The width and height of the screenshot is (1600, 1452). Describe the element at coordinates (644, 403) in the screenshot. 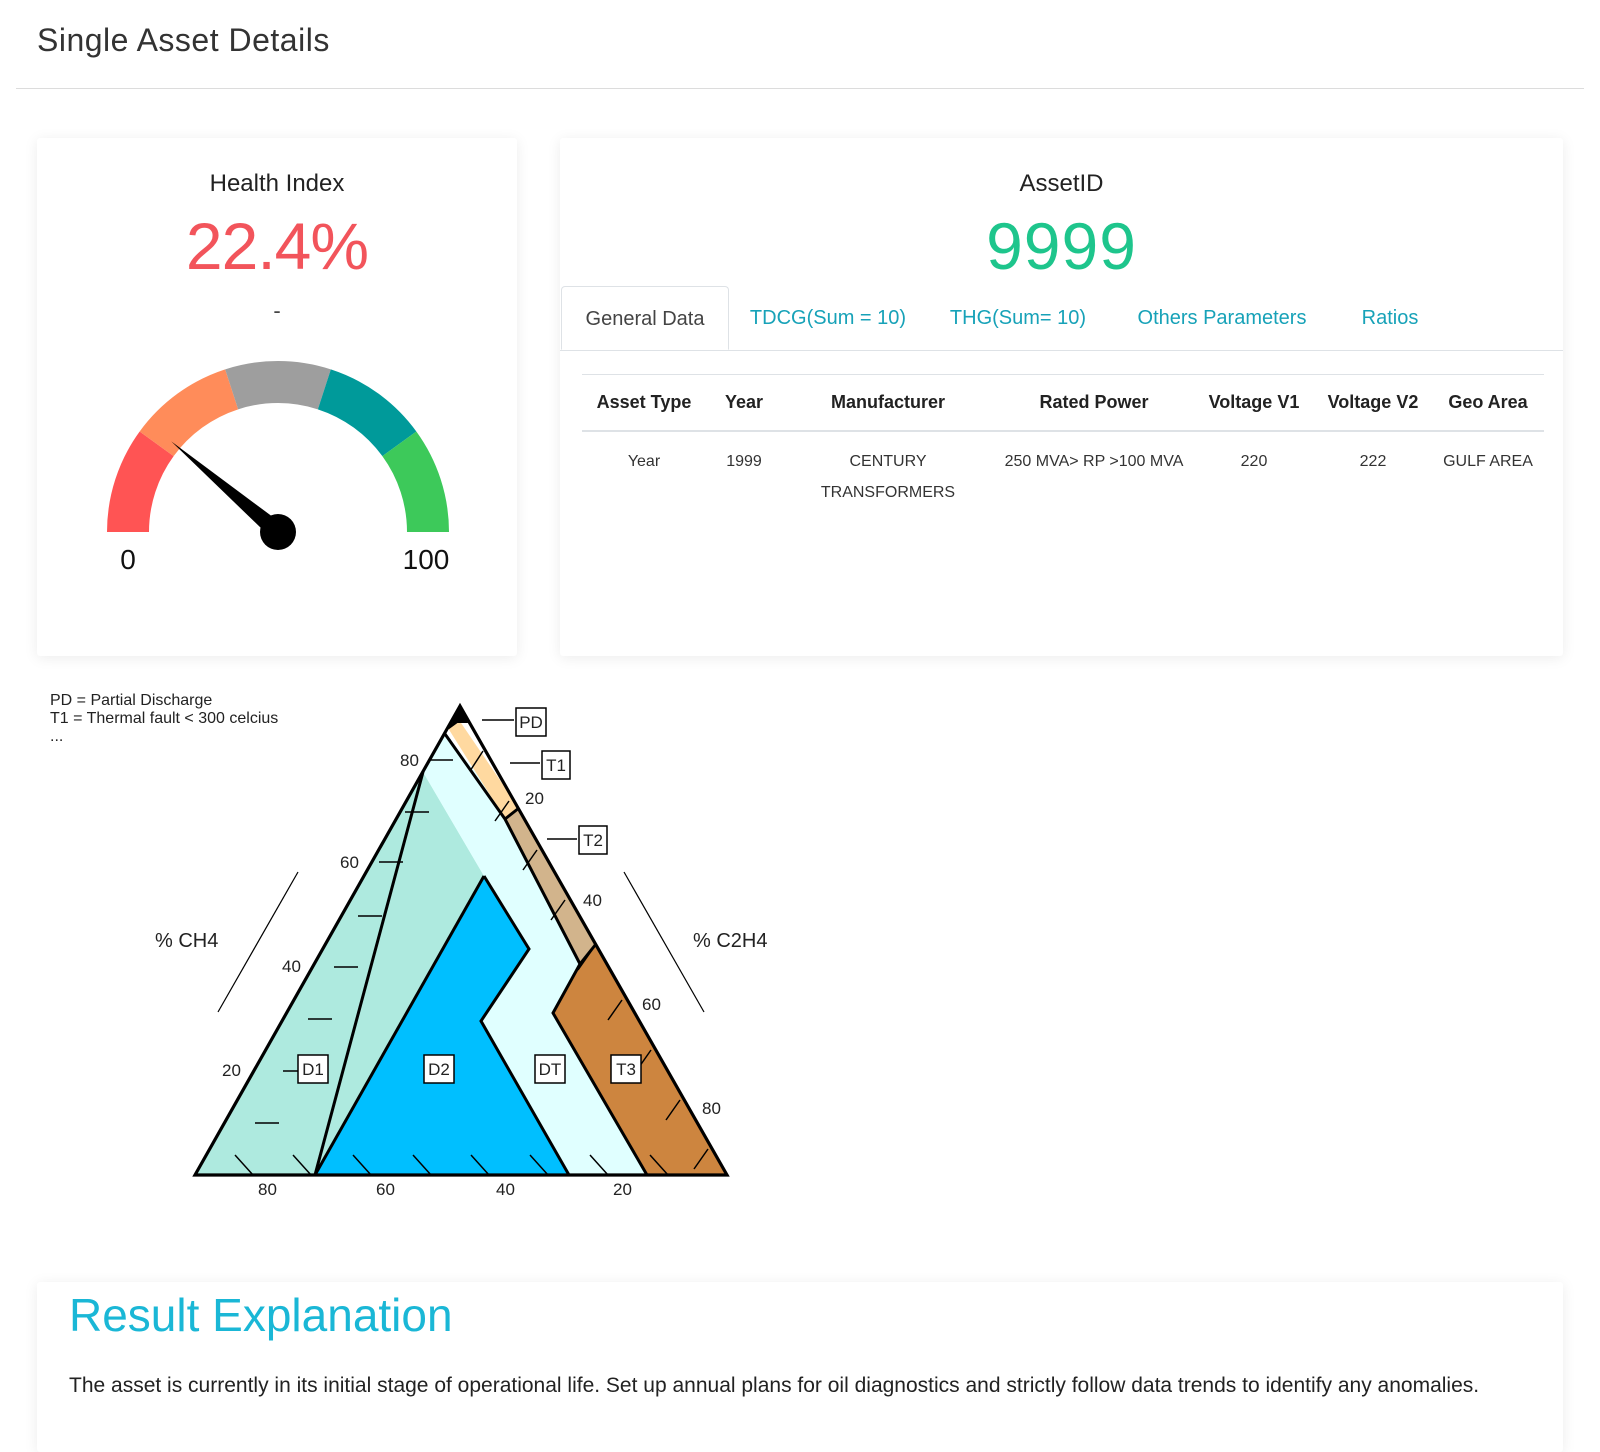

I see `column-header-asset-type: Asset Type` at that location.